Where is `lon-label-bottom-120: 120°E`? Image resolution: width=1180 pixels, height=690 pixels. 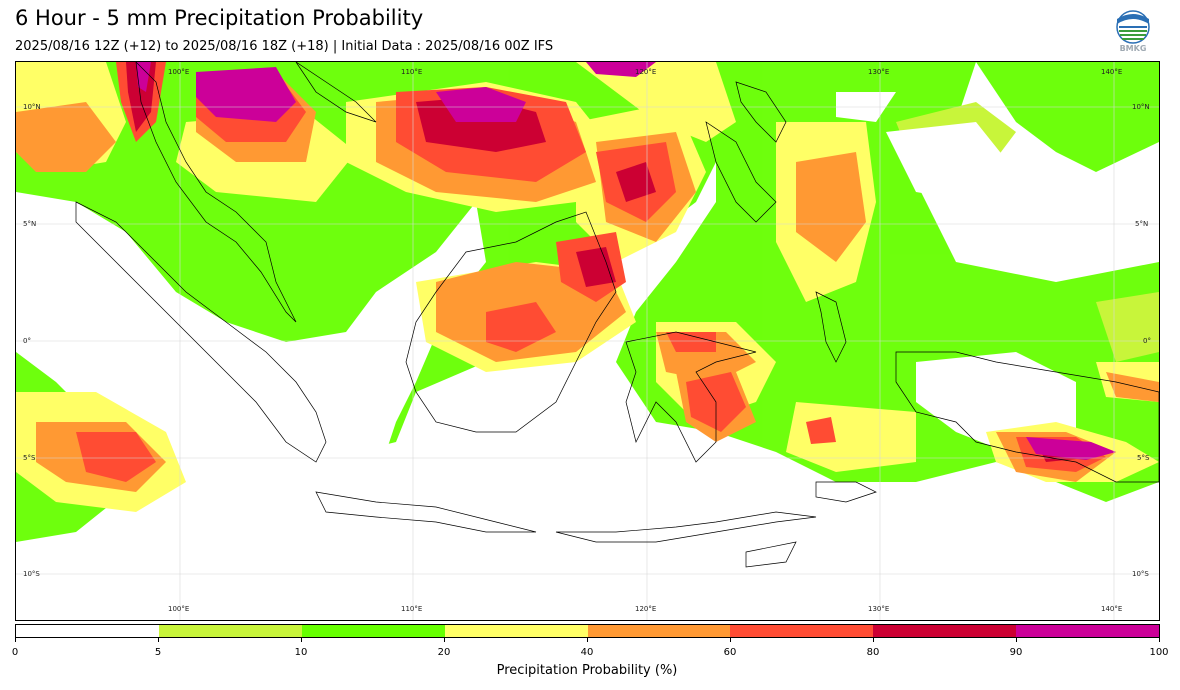 lon-label-bottom-120: 120°E is located at coordinates (646, 609).